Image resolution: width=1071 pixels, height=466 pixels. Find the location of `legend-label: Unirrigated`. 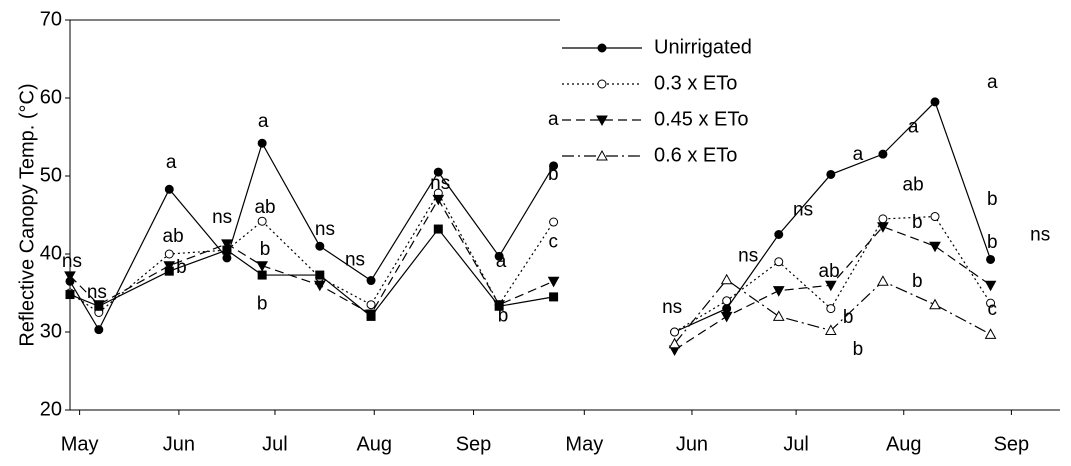

legend-label: Unirrigated is located at coordinates (703, 47).